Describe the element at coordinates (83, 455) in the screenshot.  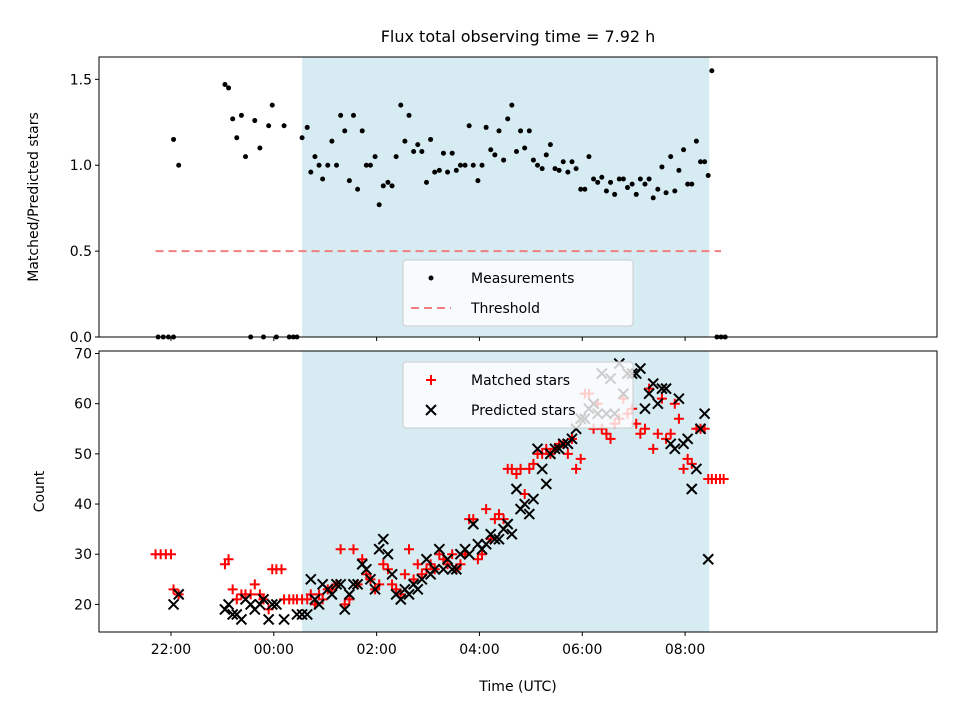
I see `y-tick-label: 50` at that location.